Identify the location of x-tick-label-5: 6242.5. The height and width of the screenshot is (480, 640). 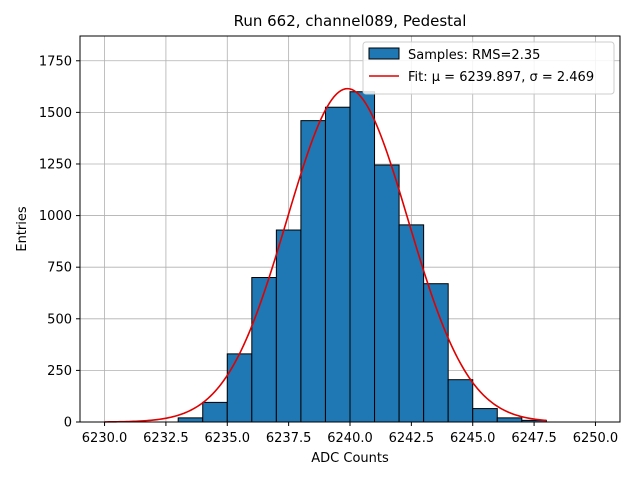
(412, 438).